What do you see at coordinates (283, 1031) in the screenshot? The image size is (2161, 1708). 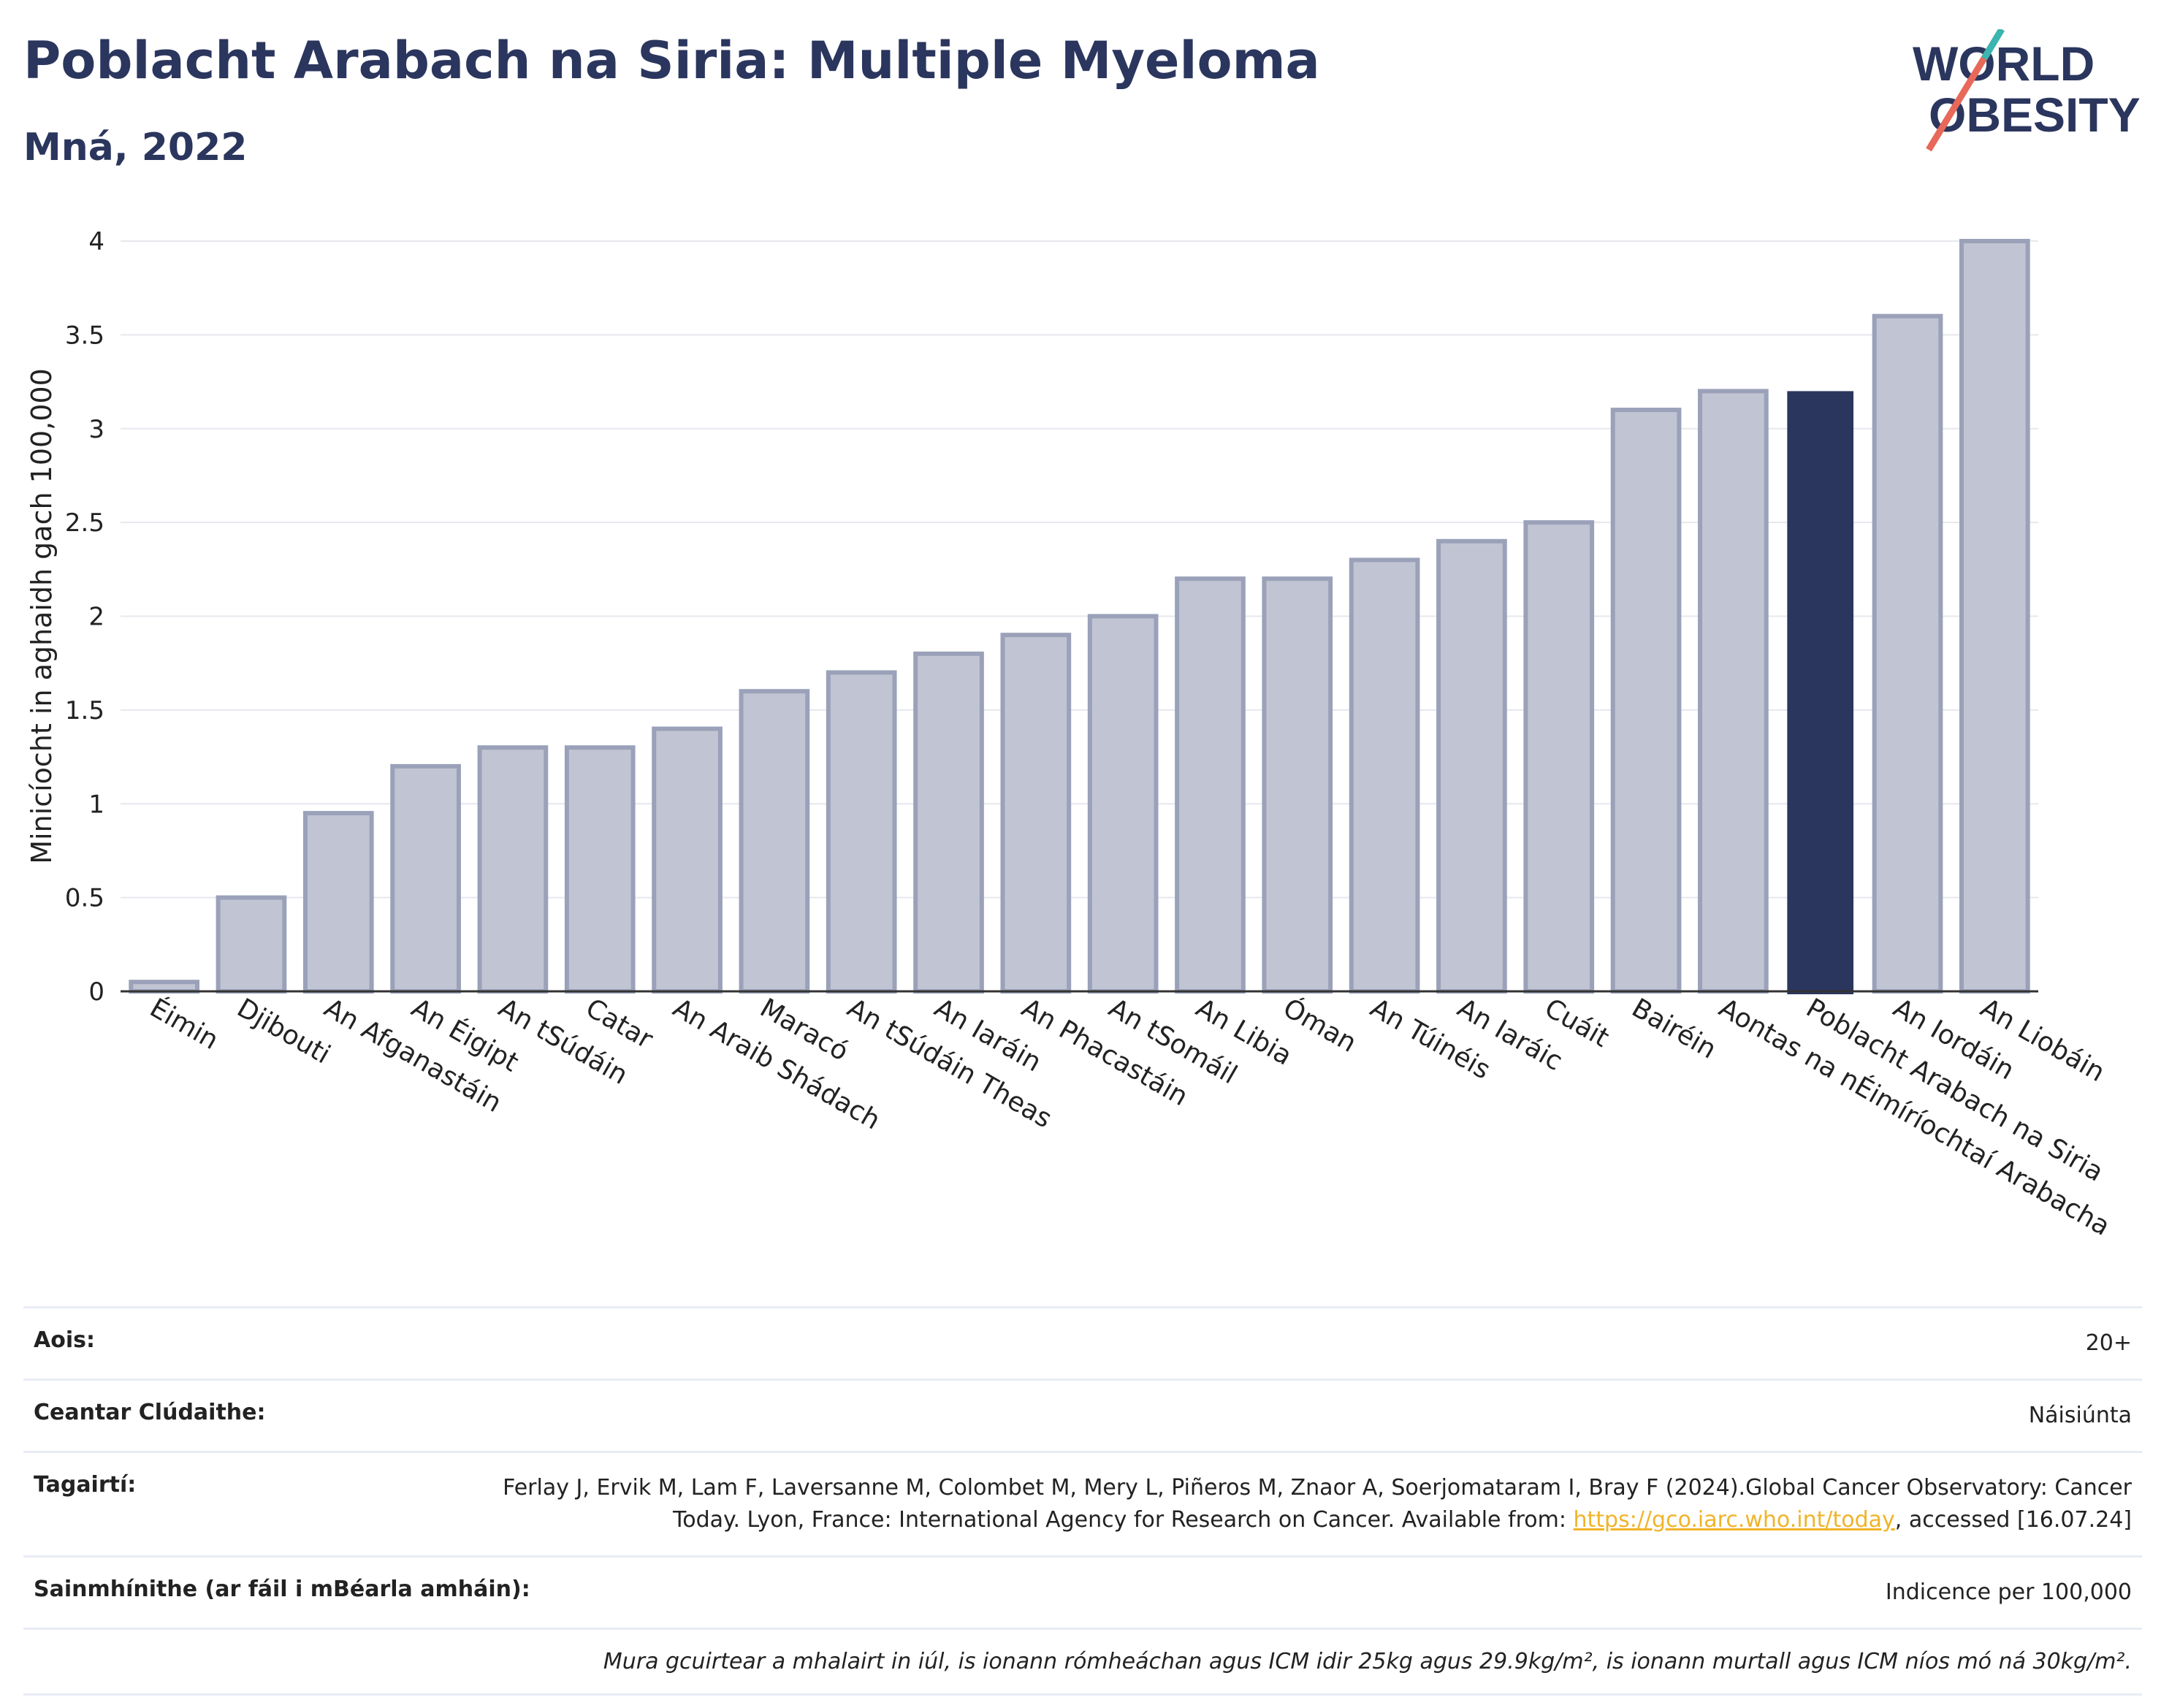 I see `x-tick-label: Djibouti` at bounding box center [283, 1031].